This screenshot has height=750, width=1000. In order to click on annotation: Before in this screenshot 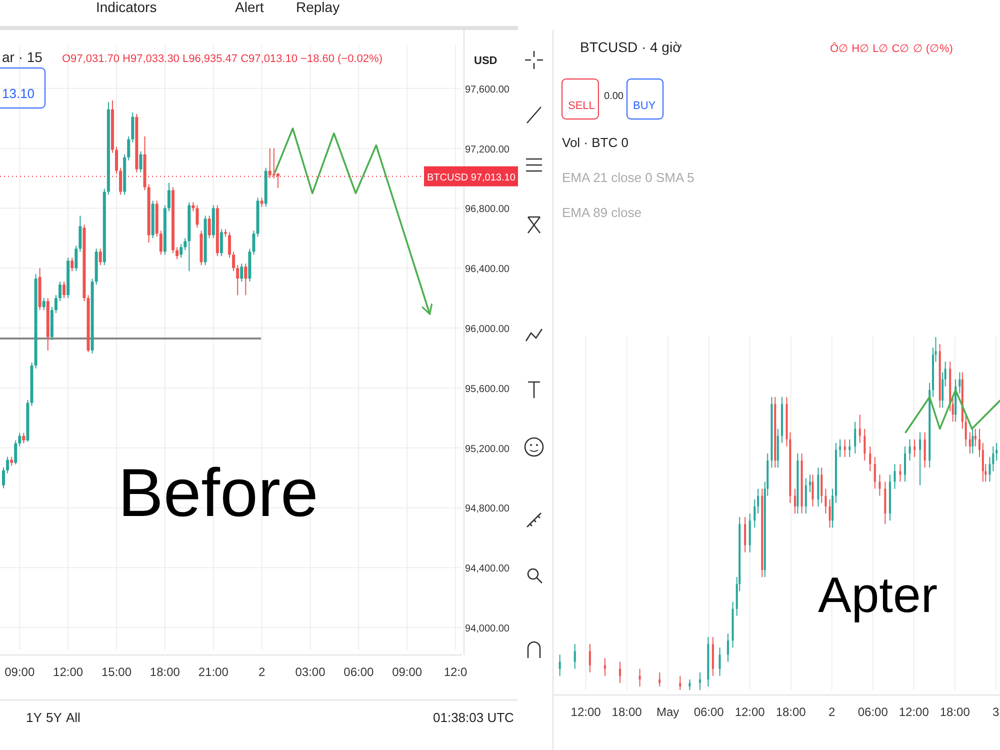, I will do `click(218, 493)`.